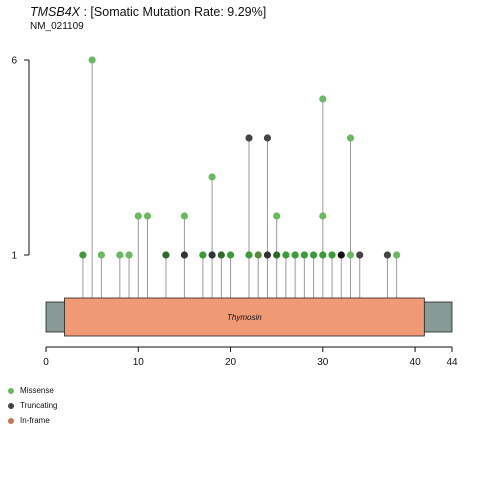  I want to click on legend-item-in-frame: In-frame, so click(33, 420).